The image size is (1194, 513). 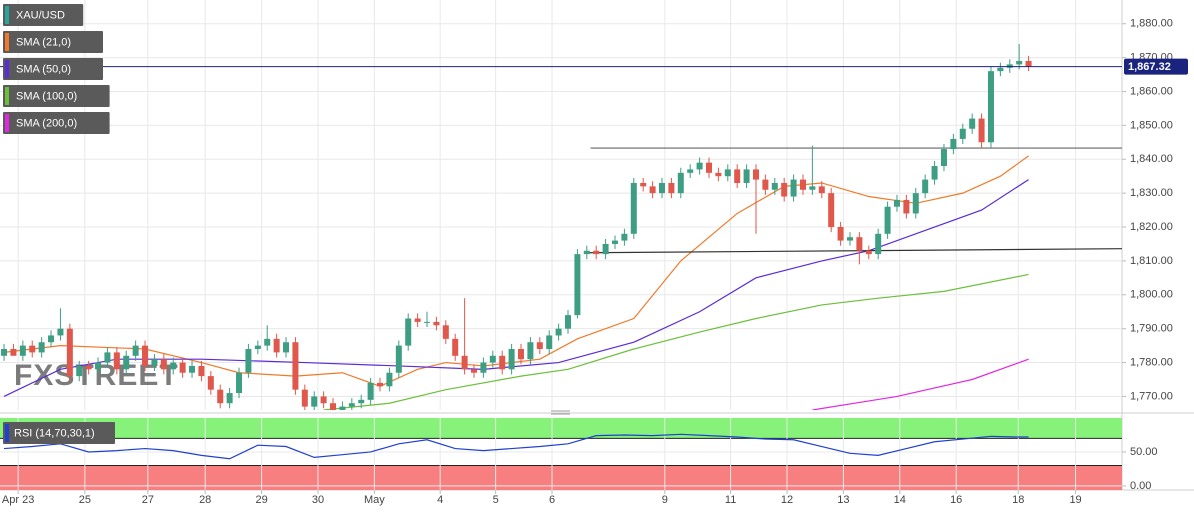 I want to click on y-tick-label: 1,770.00, so click(x=1151, y=396).